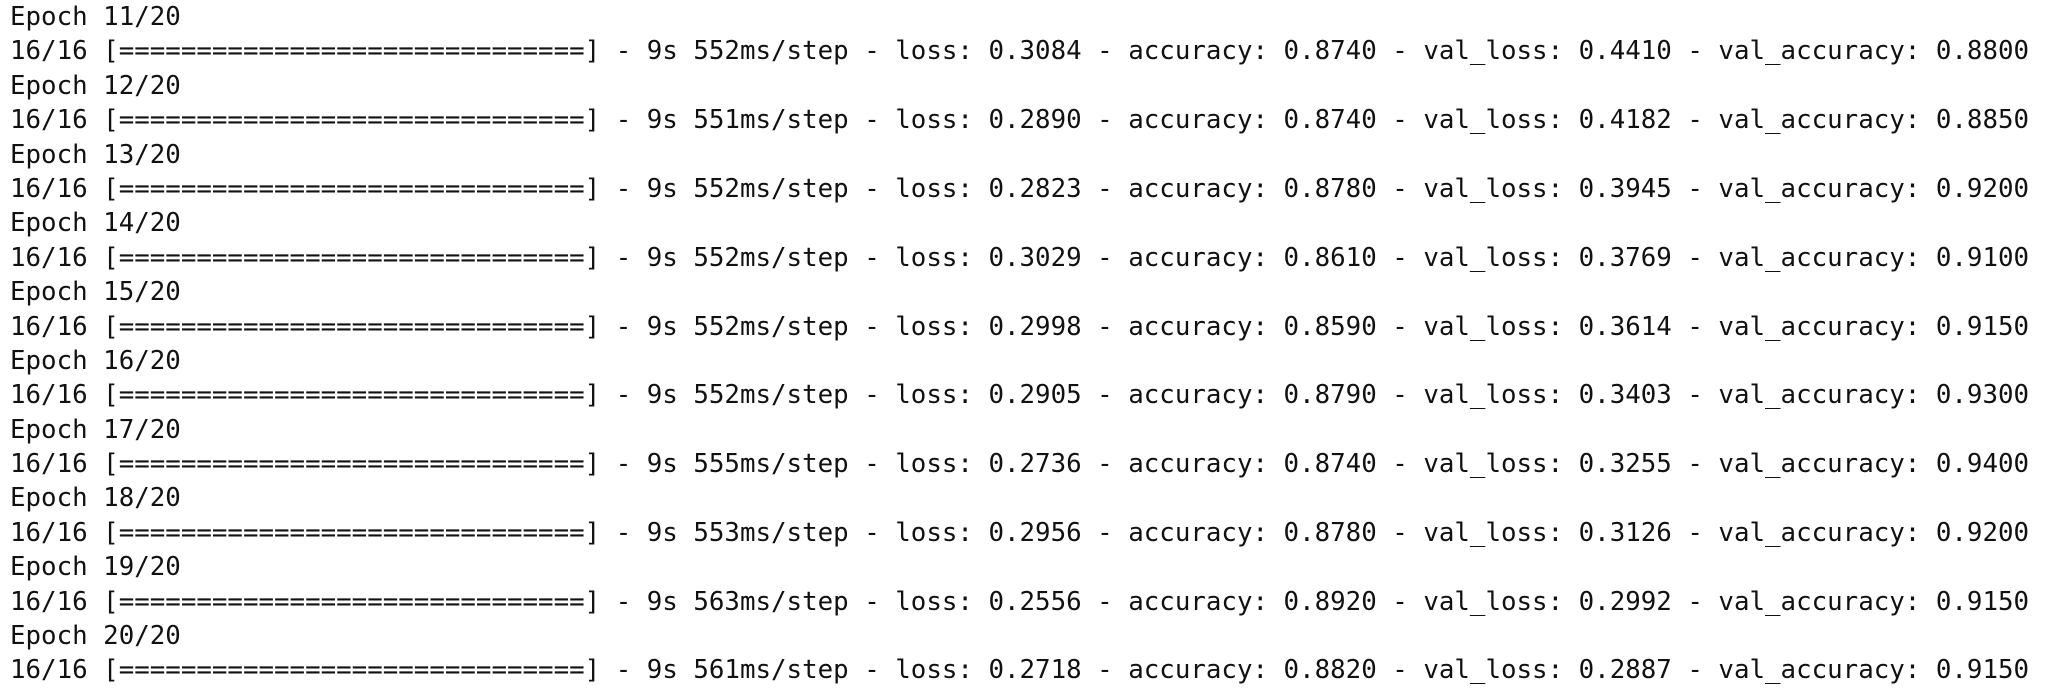 This screenshot has width=2066, height=692. What do you see at coordinates (95, 498) in the screenshot?
I see `epoch-header: Epoch 18/20` at bounding box center [95, 498].